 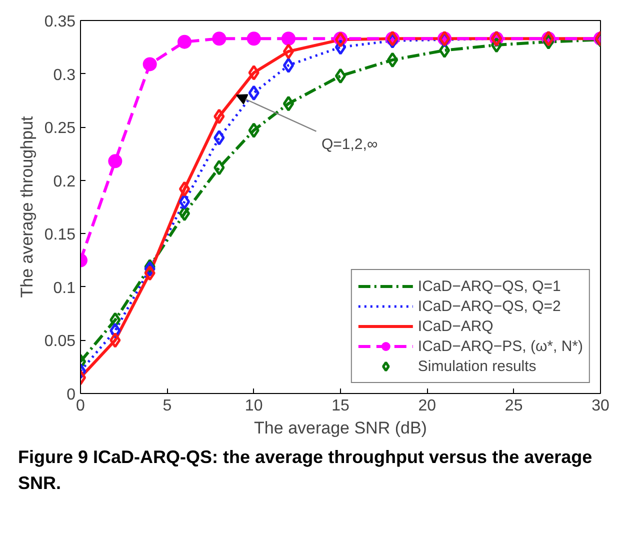 What do you see at coordinates (60, 22) in the screenshot?
I see `y-tick-label: 0.35` at bounding box center [60, 22].